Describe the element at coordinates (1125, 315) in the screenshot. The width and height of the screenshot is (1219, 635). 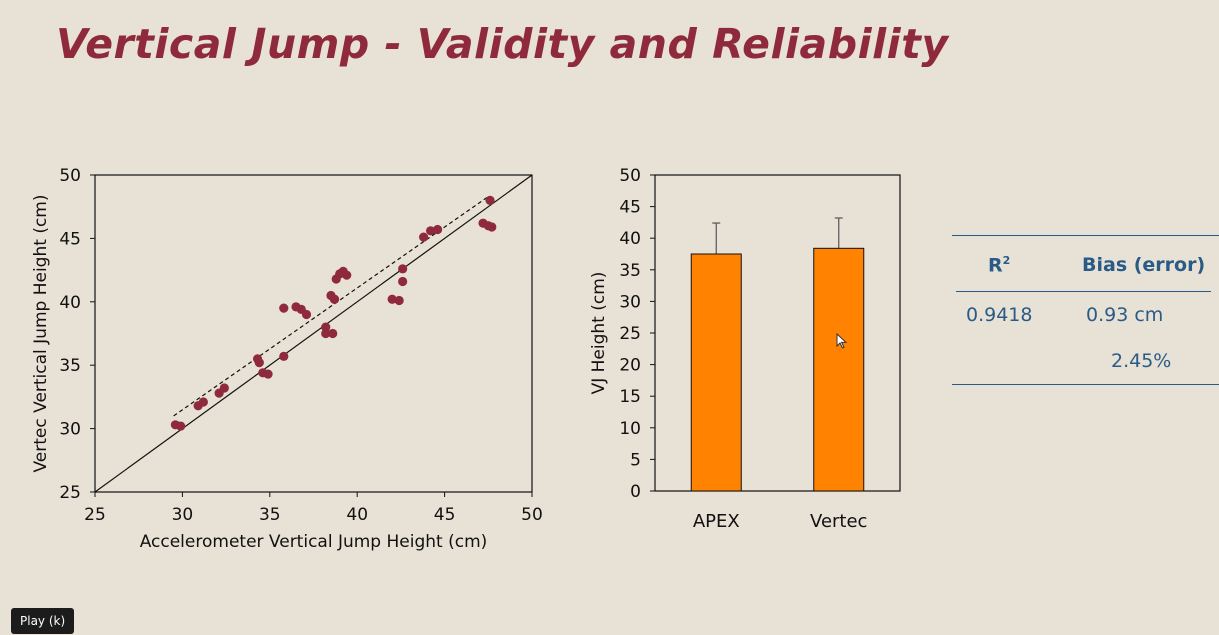
I see `bias-value: 0.93 cm` at that location.